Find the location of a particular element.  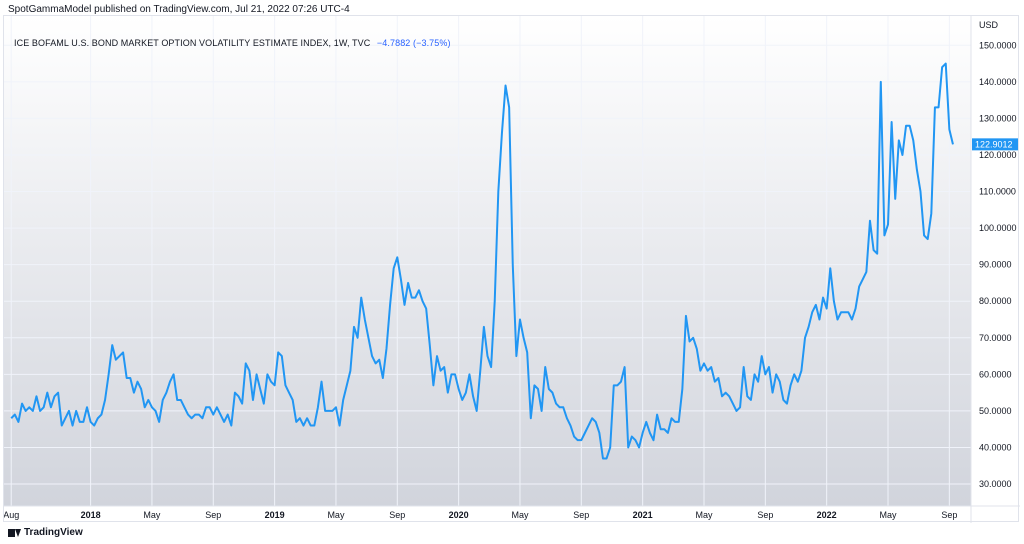

y-tick-label: 120.0000 is located at coordinates (998, 155).